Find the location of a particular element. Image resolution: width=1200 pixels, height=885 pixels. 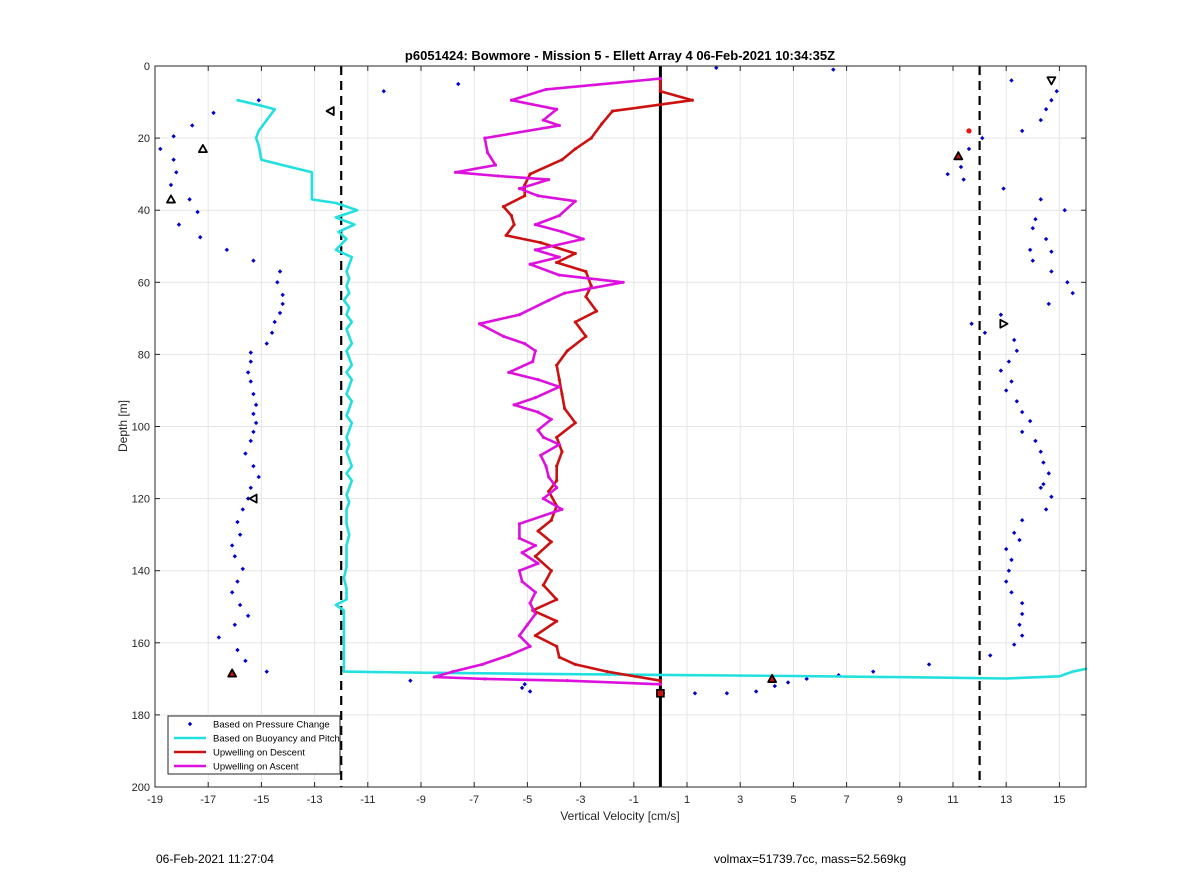

y-tick-label: 180 is located at coordinates (141, 716).